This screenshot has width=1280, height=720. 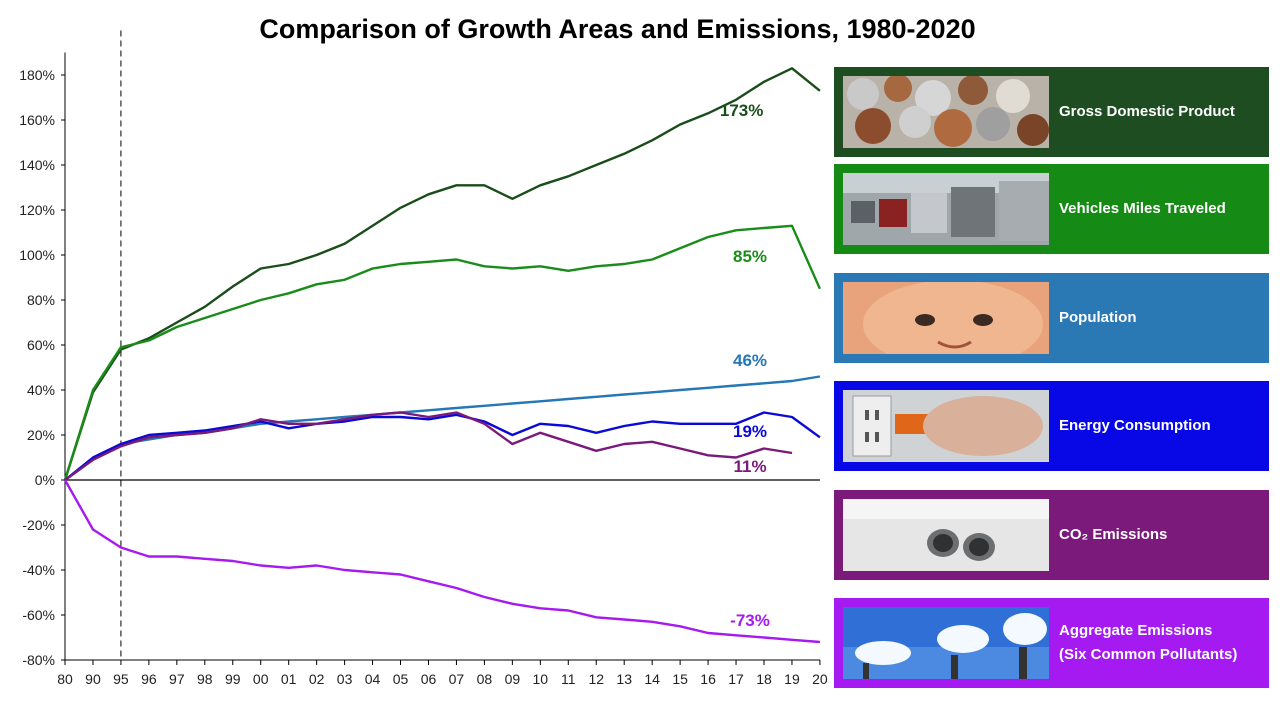 I want to click on series-line-energy-consumption, so click(x=442, y=446).